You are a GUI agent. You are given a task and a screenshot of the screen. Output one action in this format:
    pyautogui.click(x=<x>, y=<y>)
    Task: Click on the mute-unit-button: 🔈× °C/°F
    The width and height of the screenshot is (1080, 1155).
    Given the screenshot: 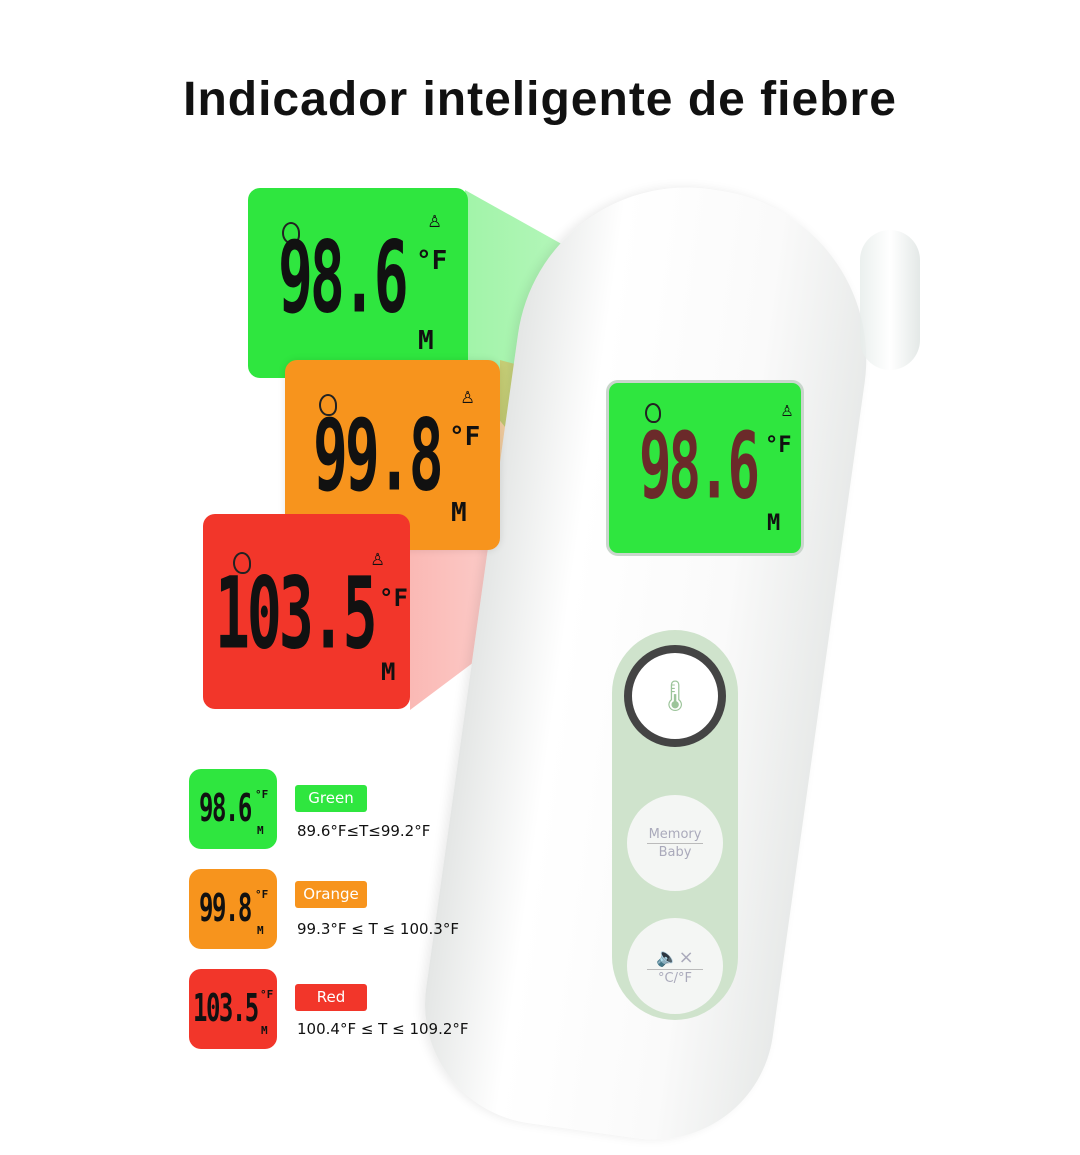 What is the action you would take?
    pyautogui.click(x=675, y=966)
    